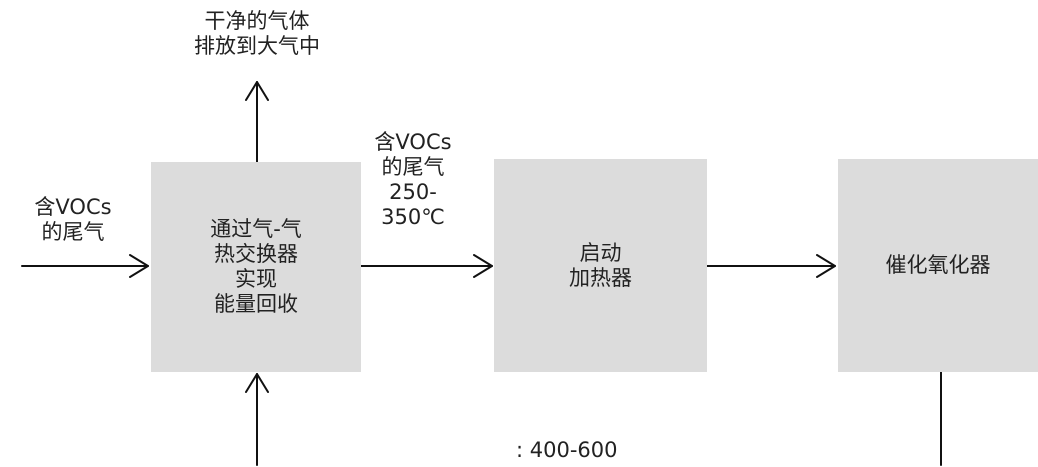 The image size is (1038, 467). Describe the element at coordinates (73, 232) in the screenshot. I see `voc-input-line-2: 的尾气` at that location.